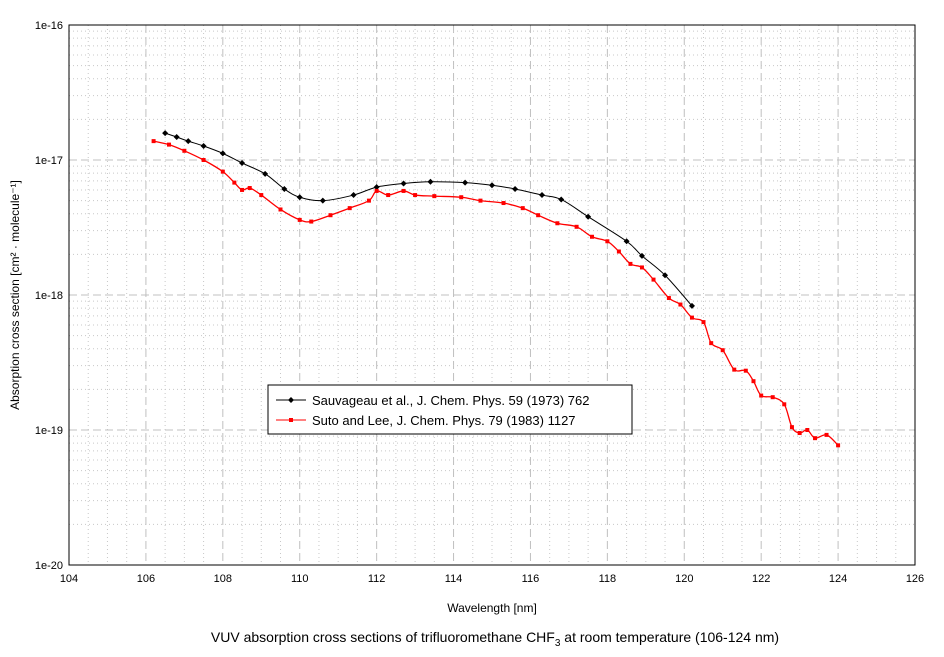 The height and width of the screenshot is (657, 944). What do you see at coordinates (377, 579) in the screenshot?
I see `x-tick-label: 112` at bounding box center [377, 579].